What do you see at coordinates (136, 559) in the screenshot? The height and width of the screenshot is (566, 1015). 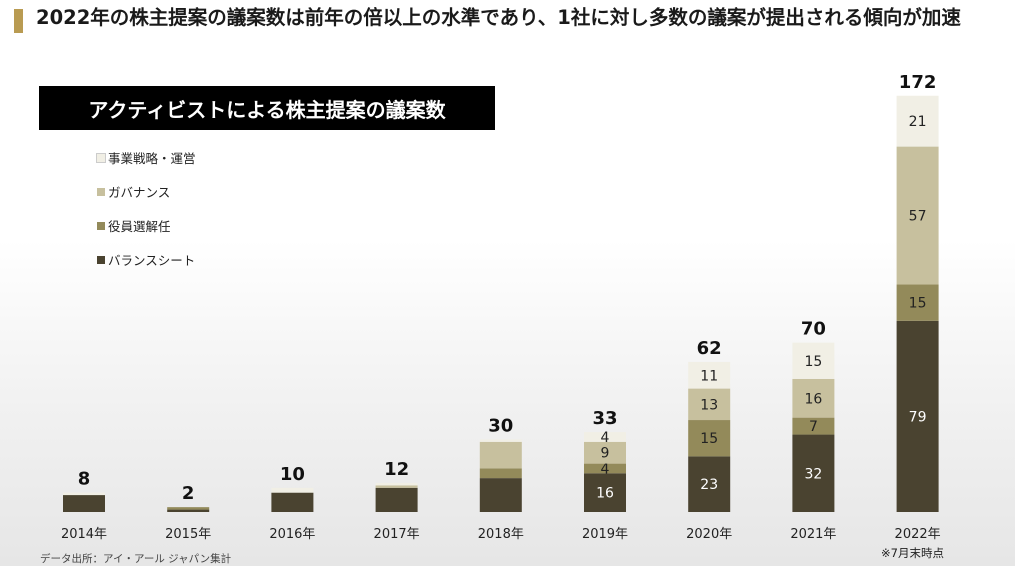 I see `source-note: データ出所：アイ・アール ジャパン集計` at bounding box center [136, 559].